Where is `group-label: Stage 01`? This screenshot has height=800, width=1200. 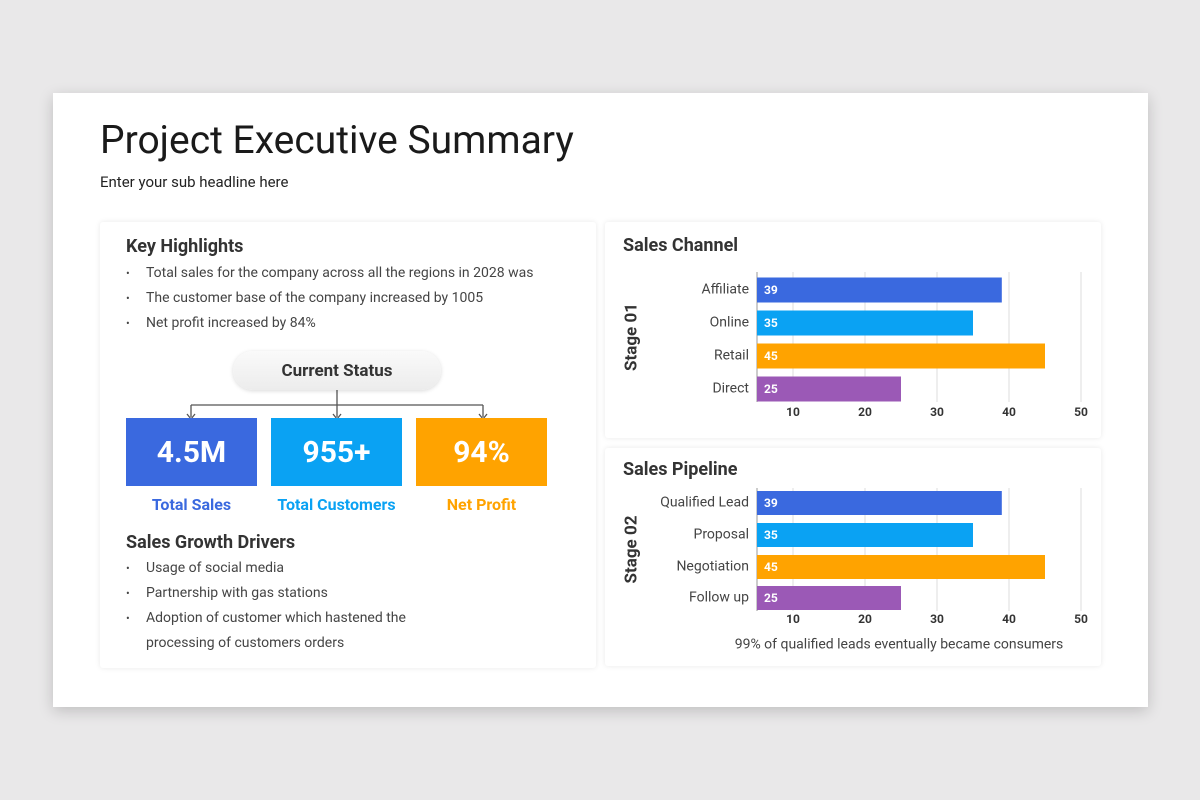 group-label: Stage 01 is located at coordinates (631, 337).